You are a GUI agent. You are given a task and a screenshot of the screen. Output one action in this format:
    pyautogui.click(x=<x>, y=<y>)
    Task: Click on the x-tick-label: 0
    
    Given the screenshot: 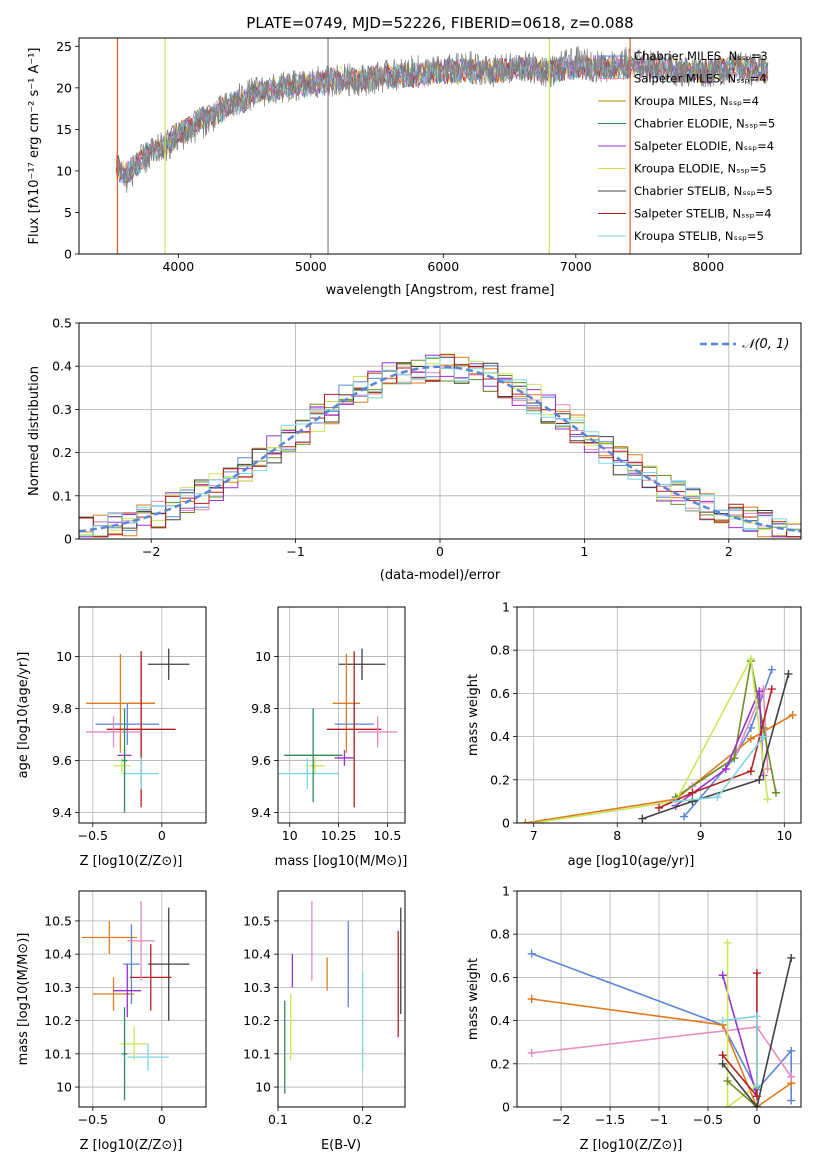 What is the action you would take?
    pyautogui.click(x=440, y=551)
    